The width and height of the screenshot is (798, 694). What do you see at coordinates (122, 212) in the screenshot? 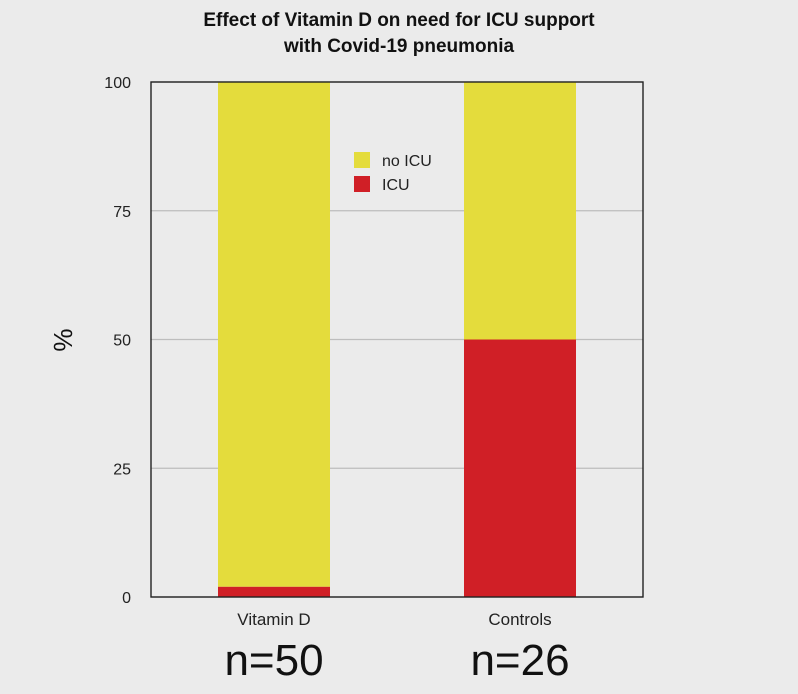
I see `y-tick-label: 75` at bounding box center [122, 212].